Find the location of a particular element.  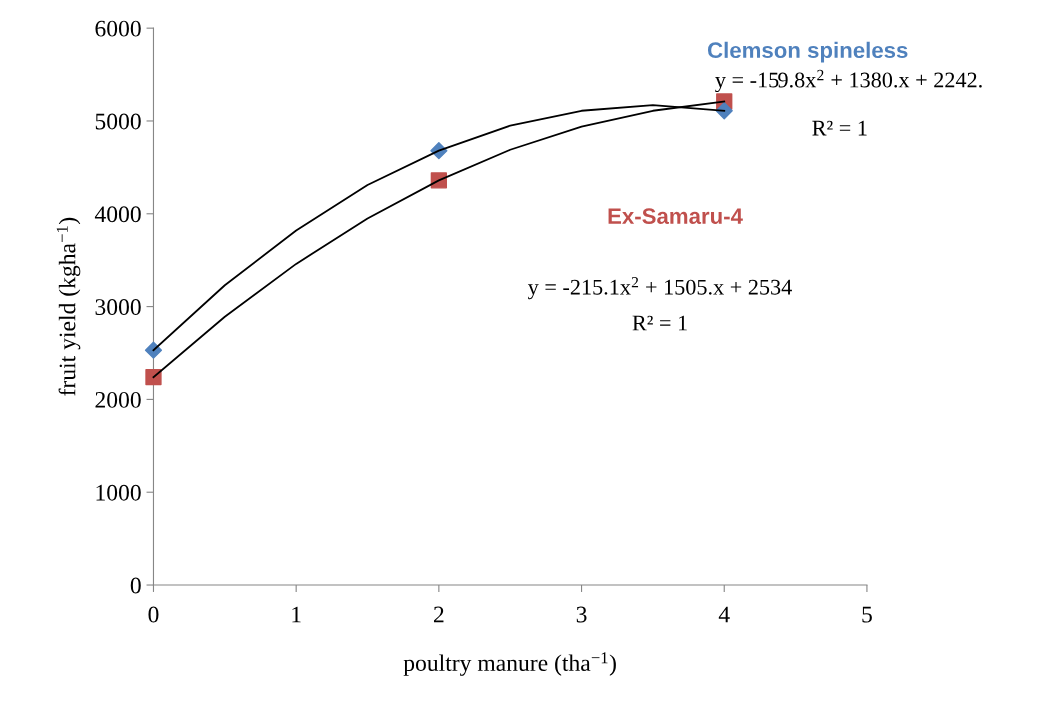

x-tick-label: 2 is located at coordinates (438, 614).